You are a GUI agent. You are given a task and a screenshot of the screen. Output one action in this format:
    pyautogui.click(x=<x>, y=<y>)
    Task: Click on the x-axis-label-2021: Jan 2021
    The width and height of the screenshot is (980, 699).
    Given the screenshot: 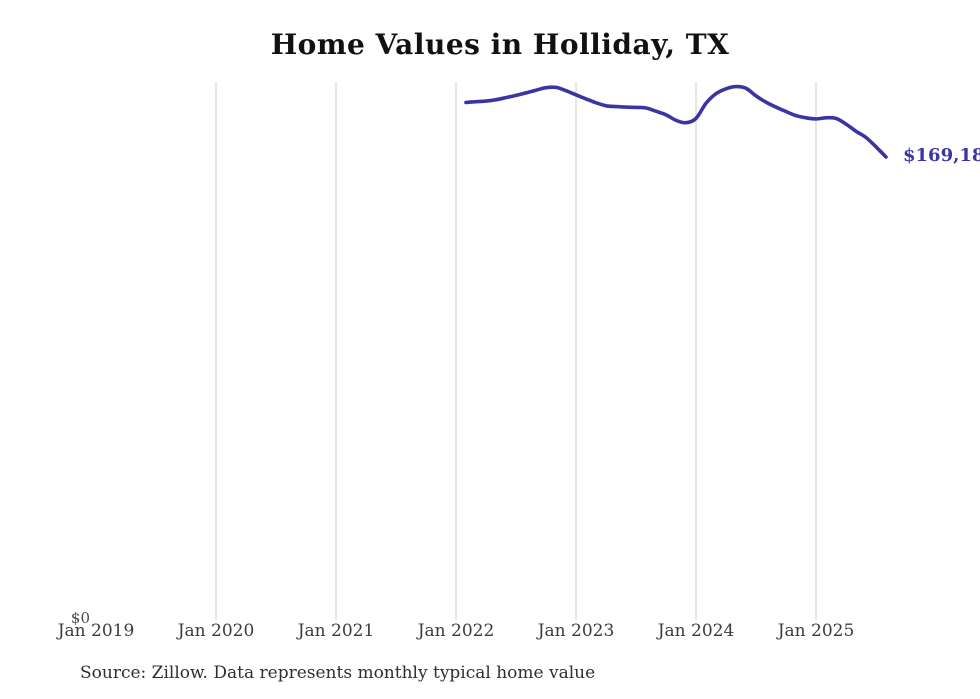 What is the action you would take?
    pyautogui.click(x=336, y=631)
    